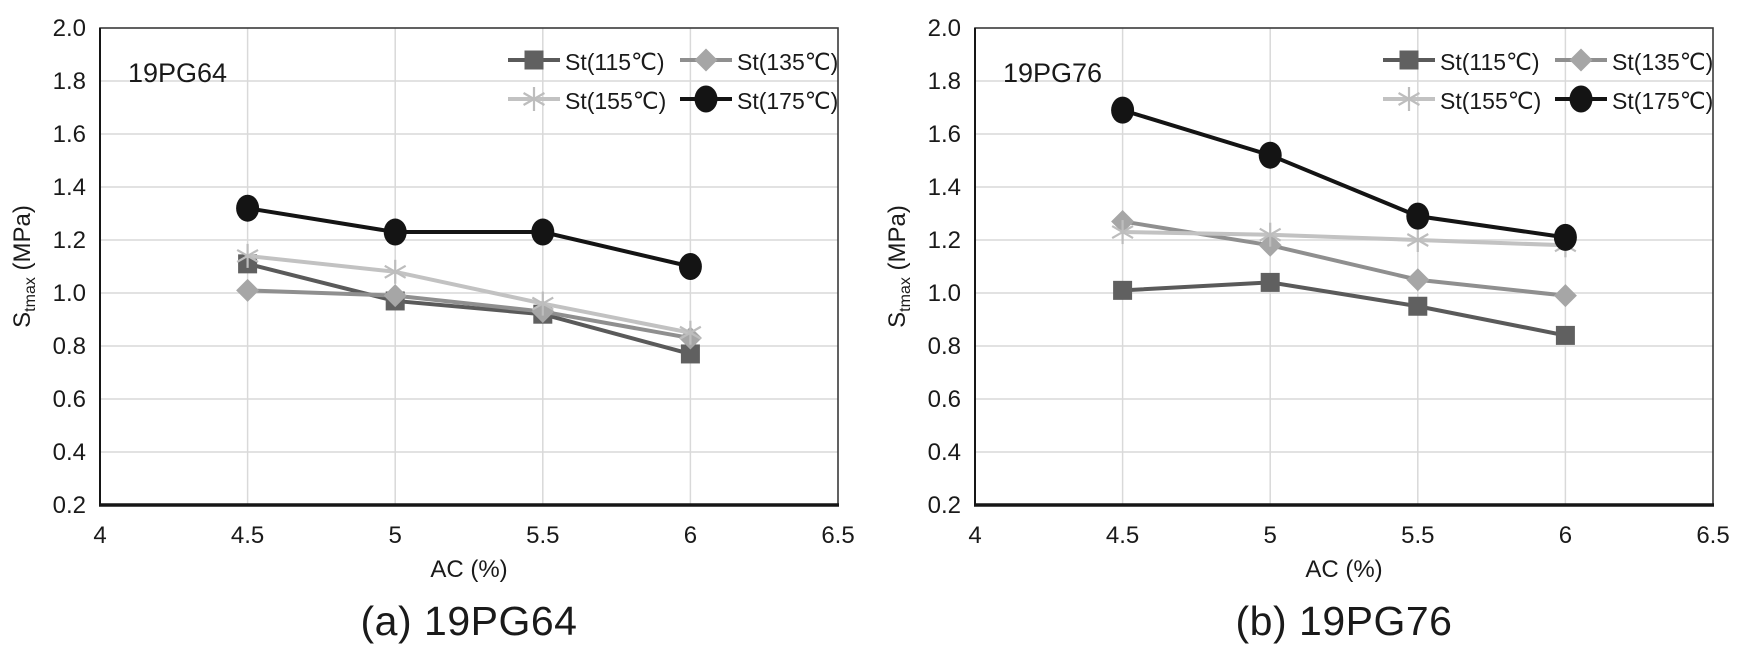  Describe the element at coordinates (469, 621) in the screenshot. I see `chart-a-caption: (a) 19PG64` at that location.